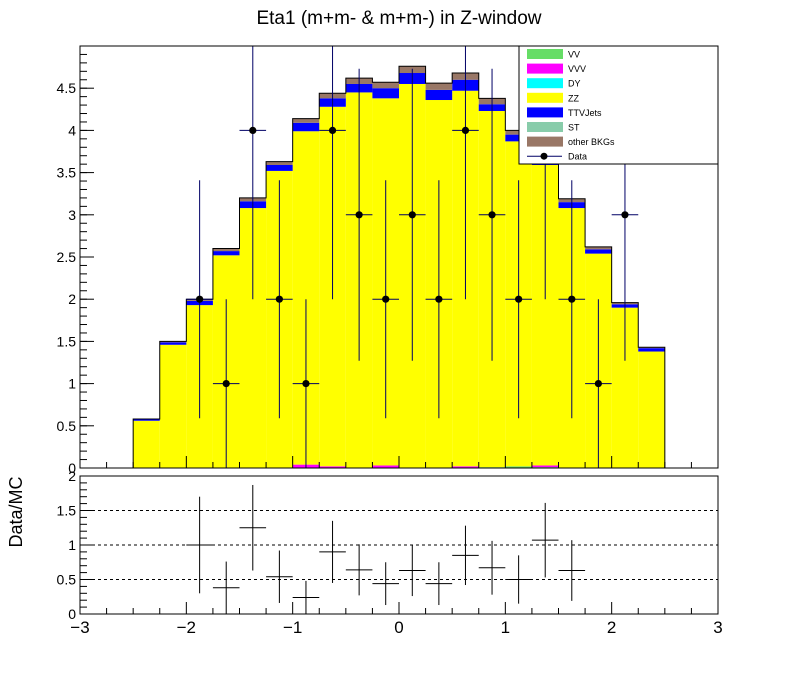 The height and width of the screenshot is (676, 798). I want to click on y-tick-label: 1.5, so click(67, 341).